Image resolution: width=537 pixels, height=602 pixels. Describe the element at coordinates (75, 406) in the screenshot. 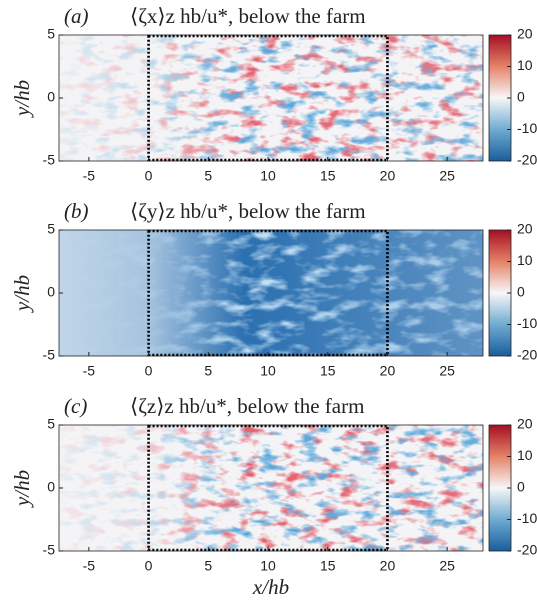

I see `panel-label: (c)` at that location.